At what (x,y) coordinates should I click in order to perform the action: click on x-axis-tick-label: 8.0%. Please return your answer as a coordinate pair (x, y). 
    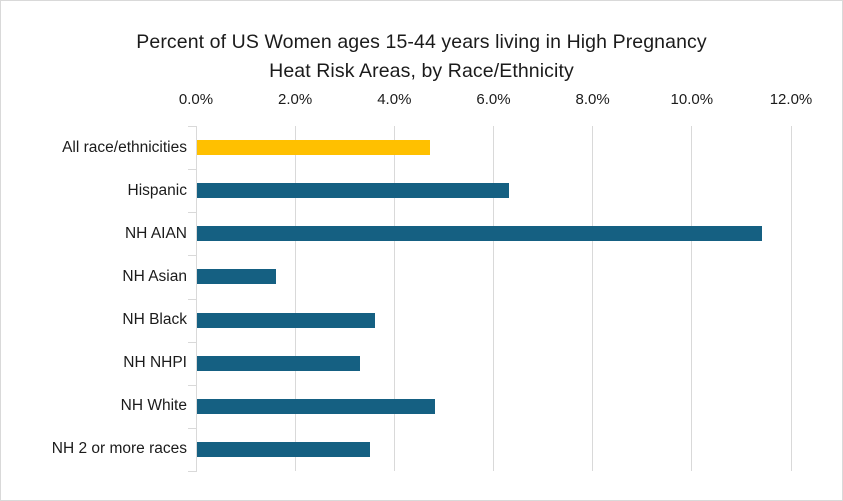
    Looking at the image, I should click on (592, 99).